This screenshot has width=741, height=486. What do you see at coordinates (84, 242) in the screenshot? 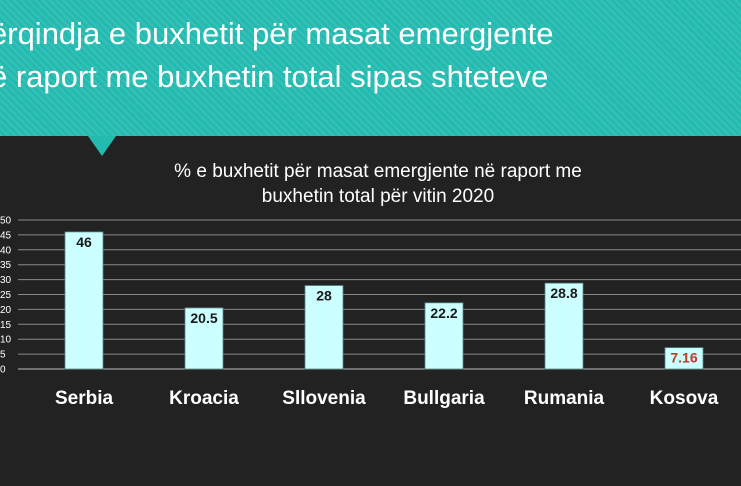
I see `data-label-serbia: 46` at bounding box center [84, 242].